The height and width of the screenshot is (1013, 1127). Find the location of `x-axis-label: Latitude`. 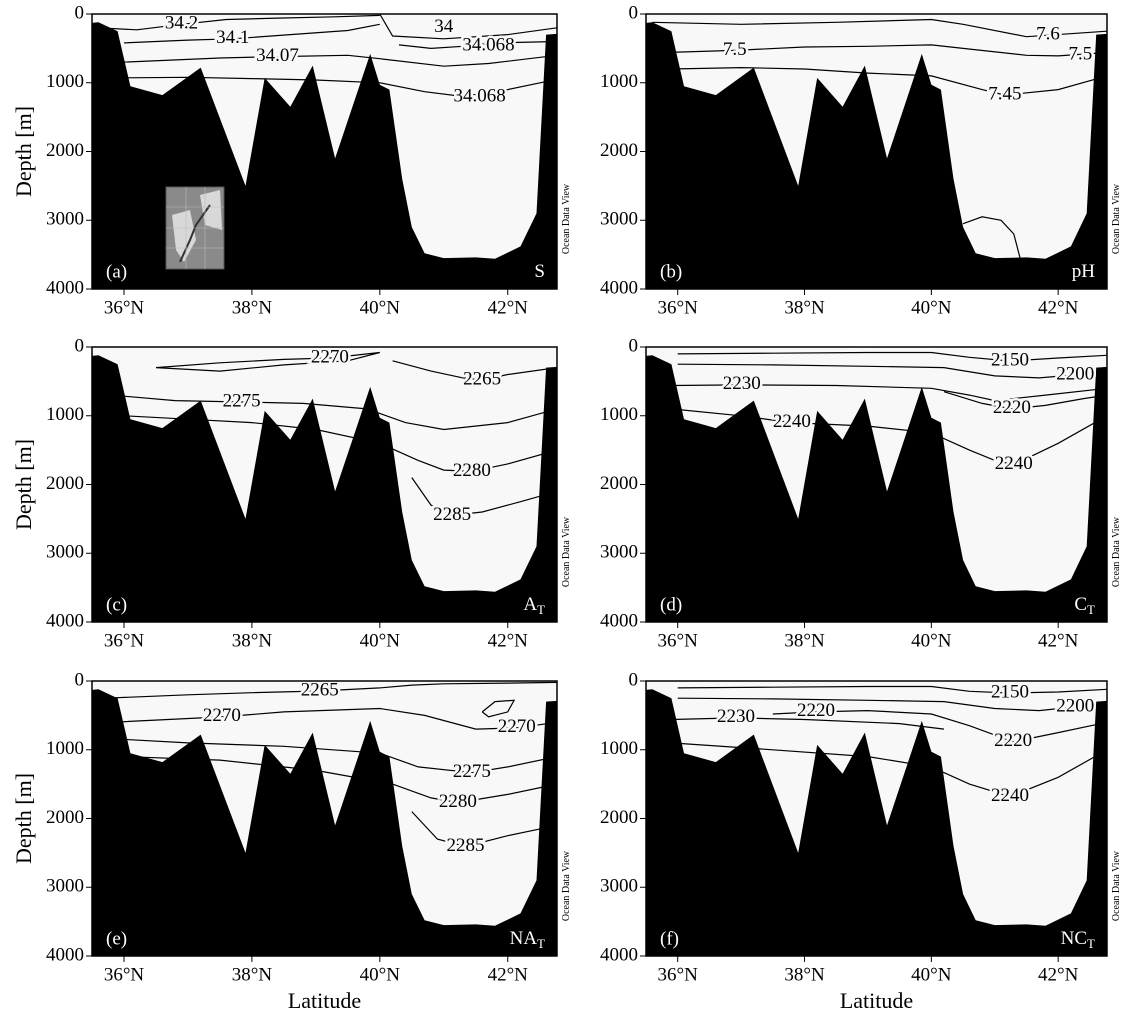

x-axis-label: Latitude is located at coordinates (876, 1000).